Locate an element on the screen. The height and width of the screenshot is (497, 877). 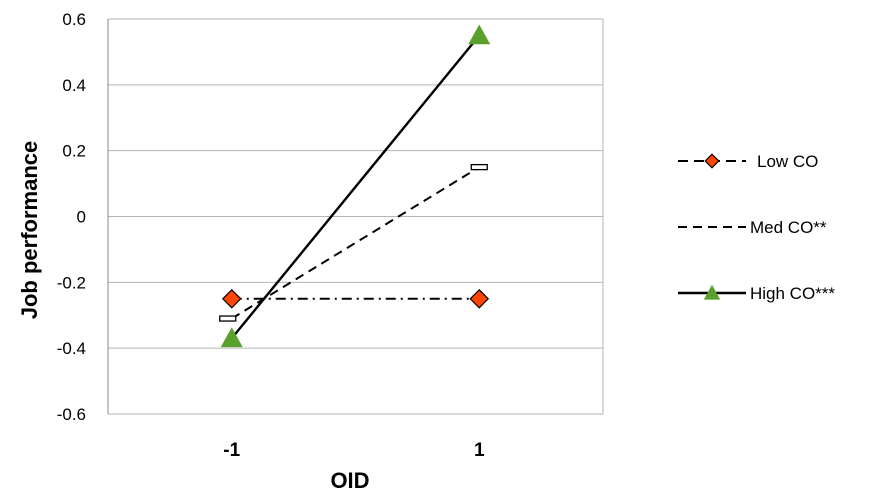
y-tick-label: 0.2 is located at coordinates (74, 151).